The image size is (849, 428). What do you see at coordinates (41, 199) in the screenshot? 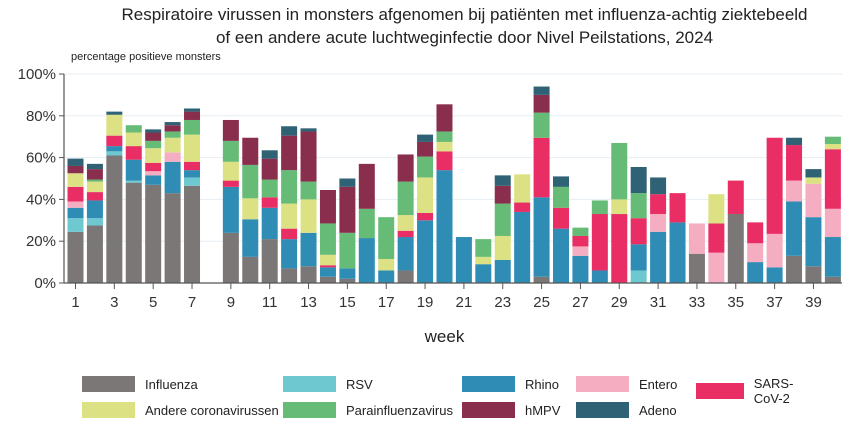
I see `y-tick-label: 40%` at bounding box center [41, 199].